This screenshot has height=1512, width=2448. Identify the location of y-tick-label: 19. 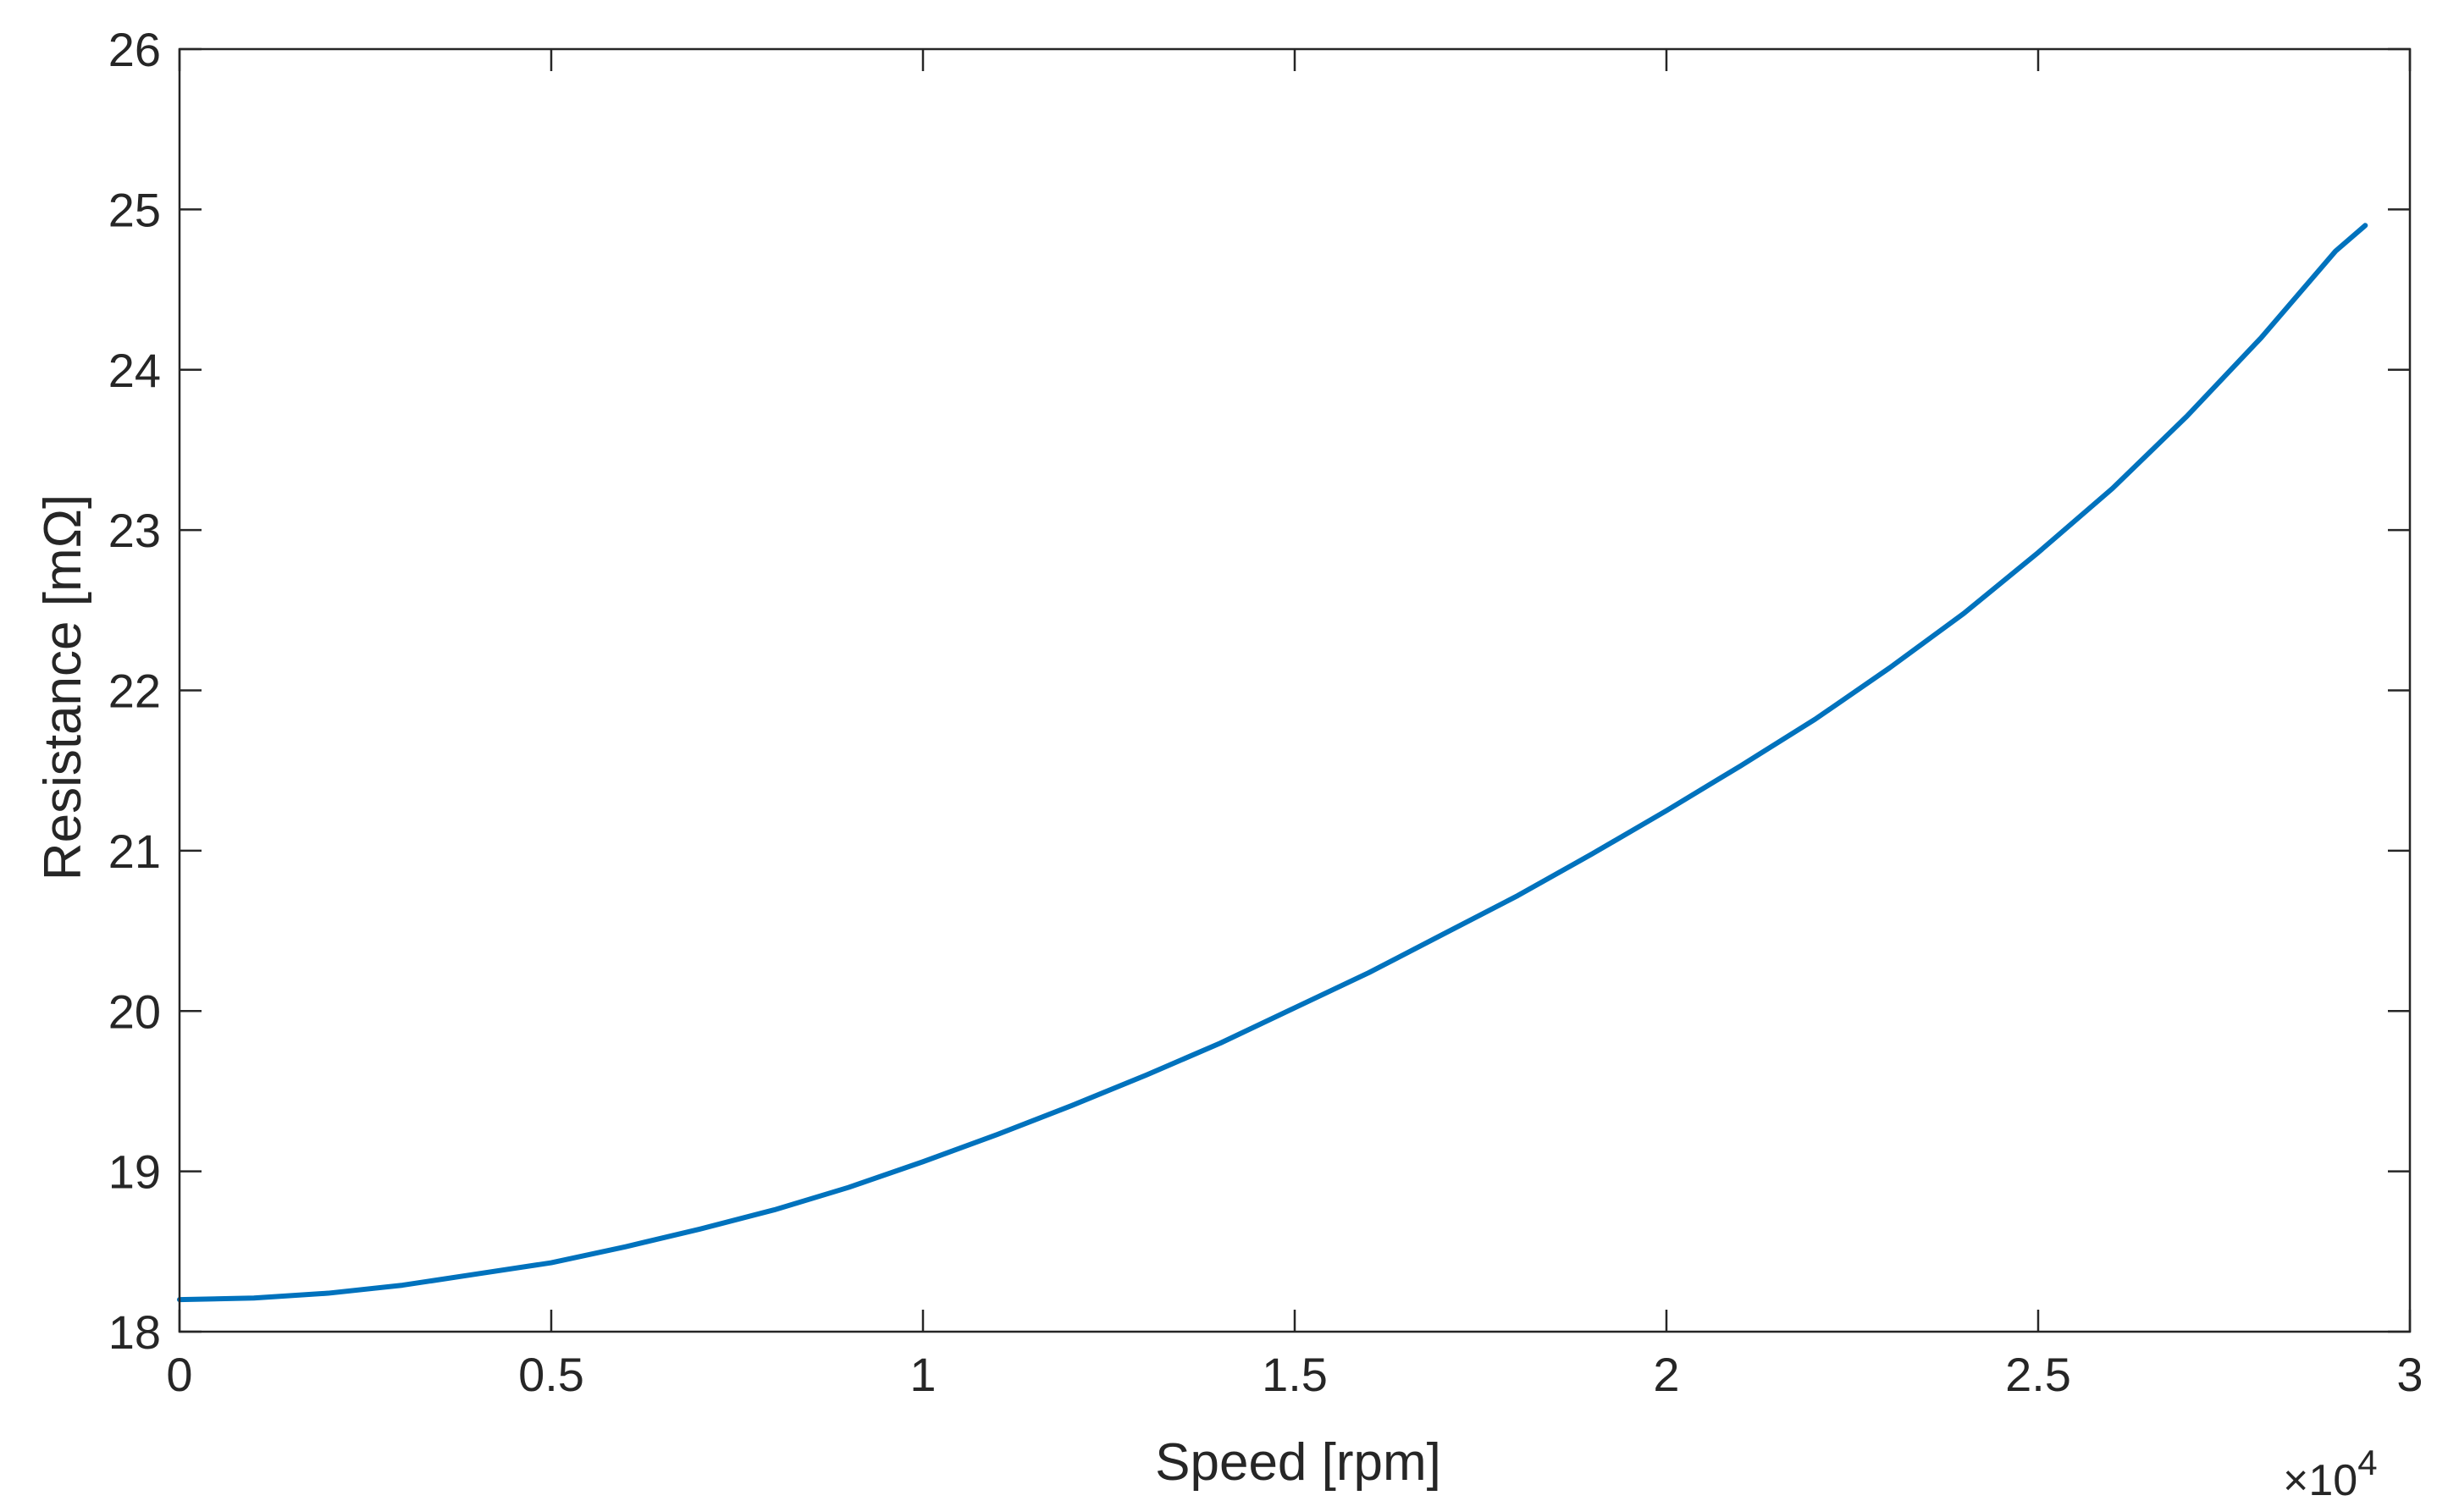
(134, 1172).